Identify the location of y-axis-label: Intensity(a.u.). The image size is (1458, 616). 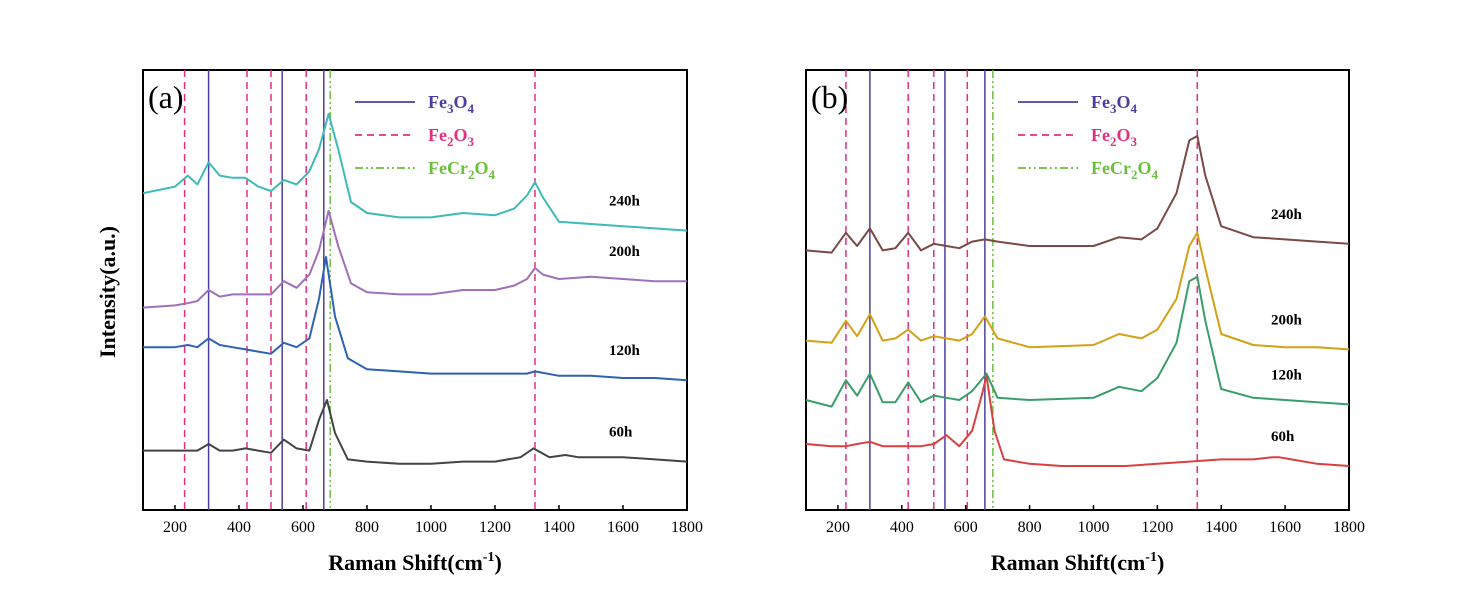
(107, 292).